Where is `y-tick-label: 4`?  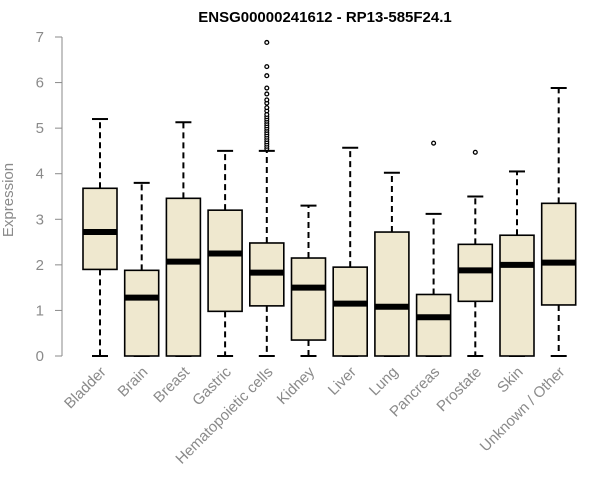
y-tick-label: 4 is located at coordinates (40, 174).